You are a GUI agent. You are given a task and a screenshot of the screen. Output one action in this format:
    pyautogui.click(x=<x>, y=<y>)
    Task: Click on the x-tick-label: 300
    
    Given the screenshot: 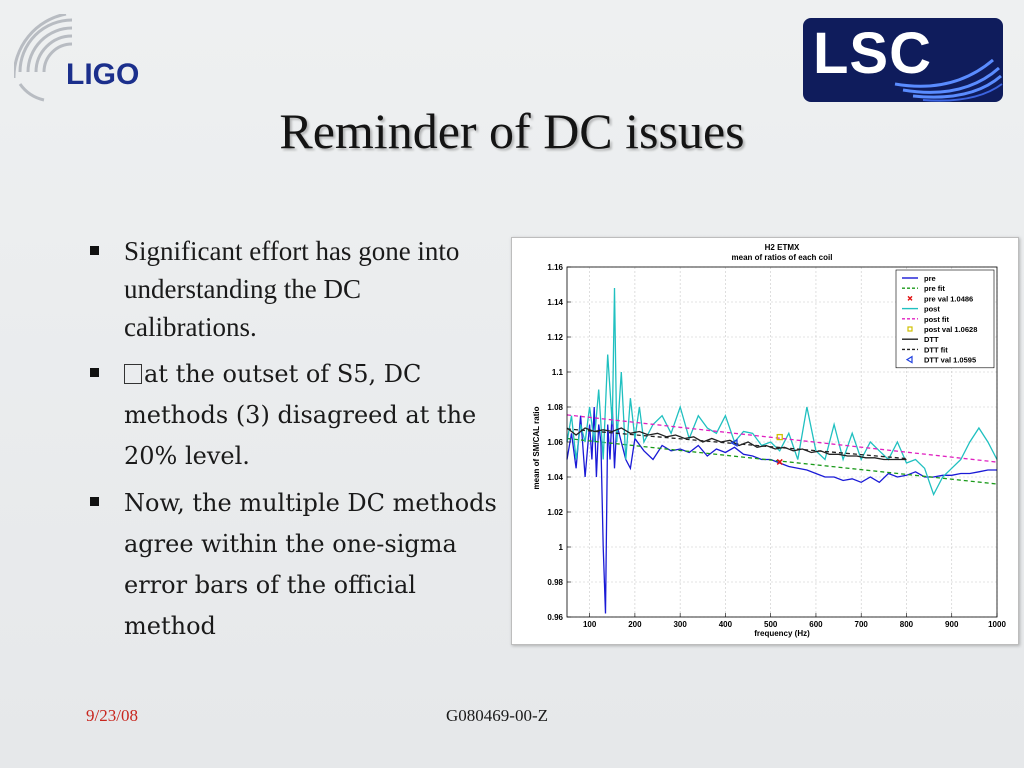 What is the action you would take?
    pyautogui.click(x=680, y=624)
    